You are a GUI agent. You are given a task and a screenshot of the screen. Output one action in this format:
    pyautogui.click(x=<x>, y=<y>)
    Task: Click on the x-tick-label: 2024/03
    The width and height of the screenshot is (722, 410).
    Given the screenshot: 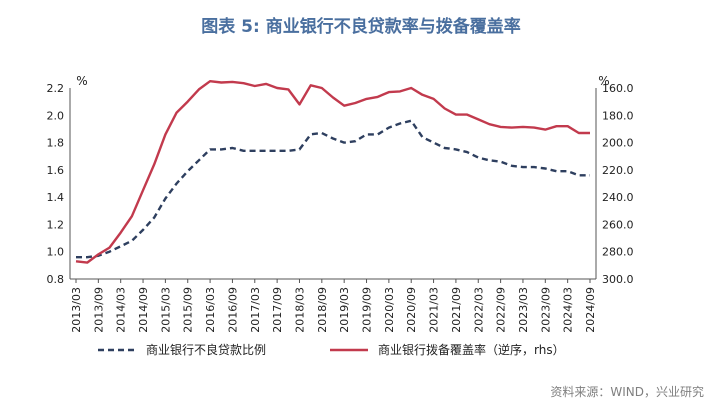 What is the action you would take?
    pyautogui.click(x=568, y=310)
    